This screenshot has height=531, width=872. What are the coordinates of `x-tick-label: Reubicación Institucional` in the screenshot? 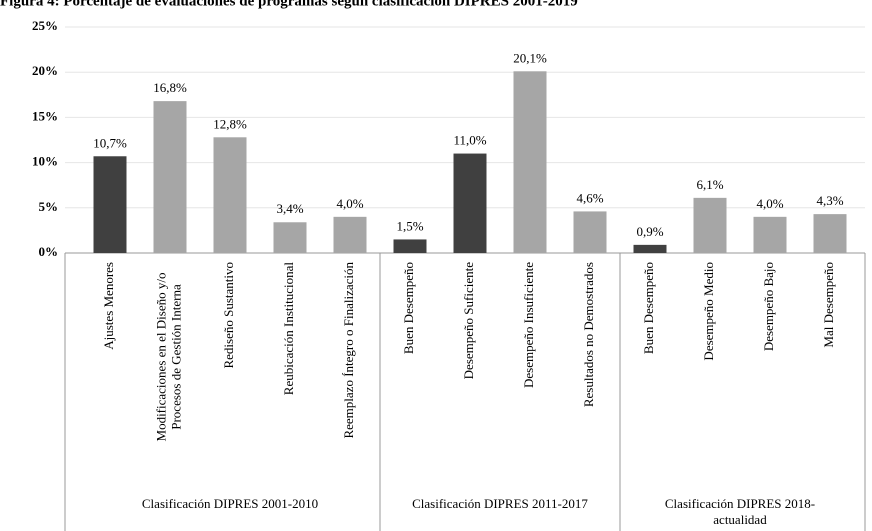 It's located at (288, 329).